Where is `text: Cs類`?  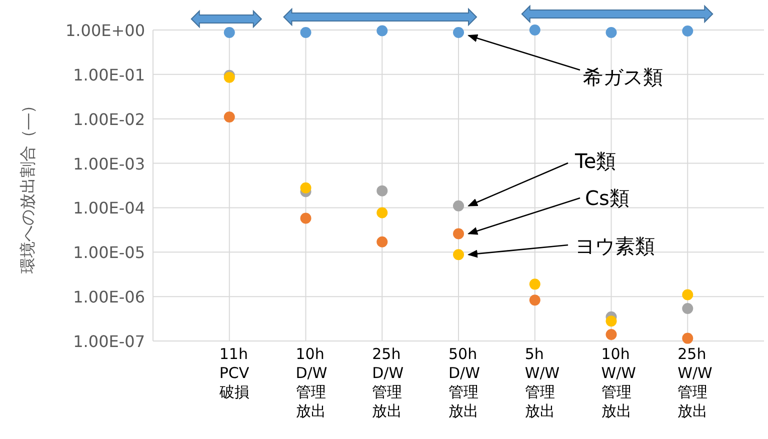
text: Cs類 is located at coordinates (607, 198).